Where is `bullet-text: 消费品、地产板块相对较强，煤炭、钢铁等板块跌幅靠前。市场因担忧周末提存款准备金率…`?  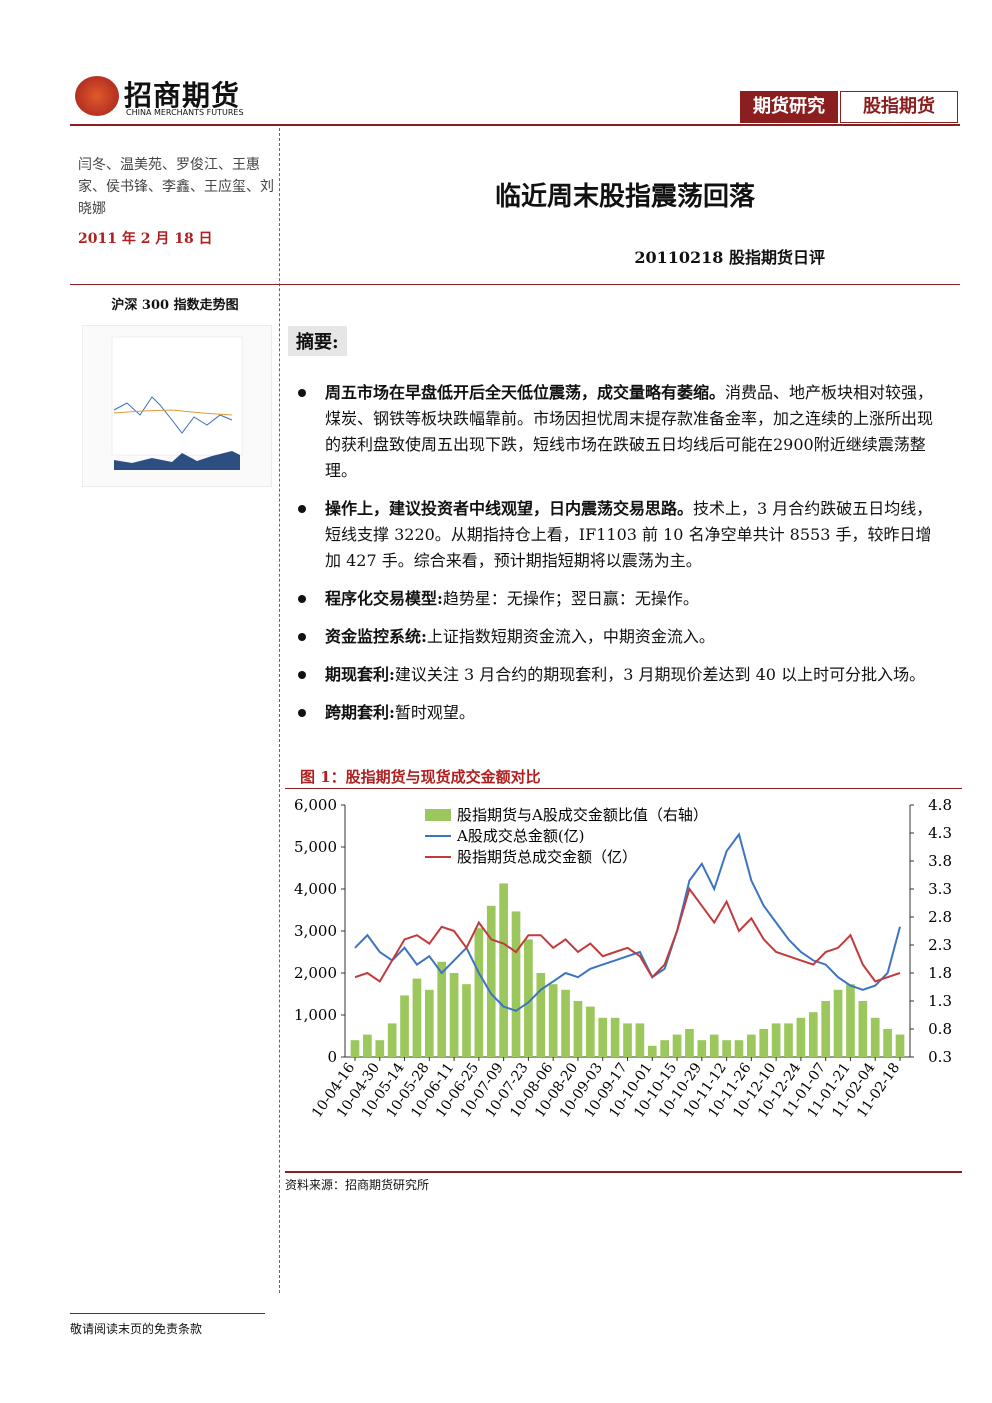 bullet-text: 消费品、地产板块相对较强，煤炭、钢铁等板块跌幅靠前。市场因担忧周末提存款准备金率… is located at coordinates (629, 431).